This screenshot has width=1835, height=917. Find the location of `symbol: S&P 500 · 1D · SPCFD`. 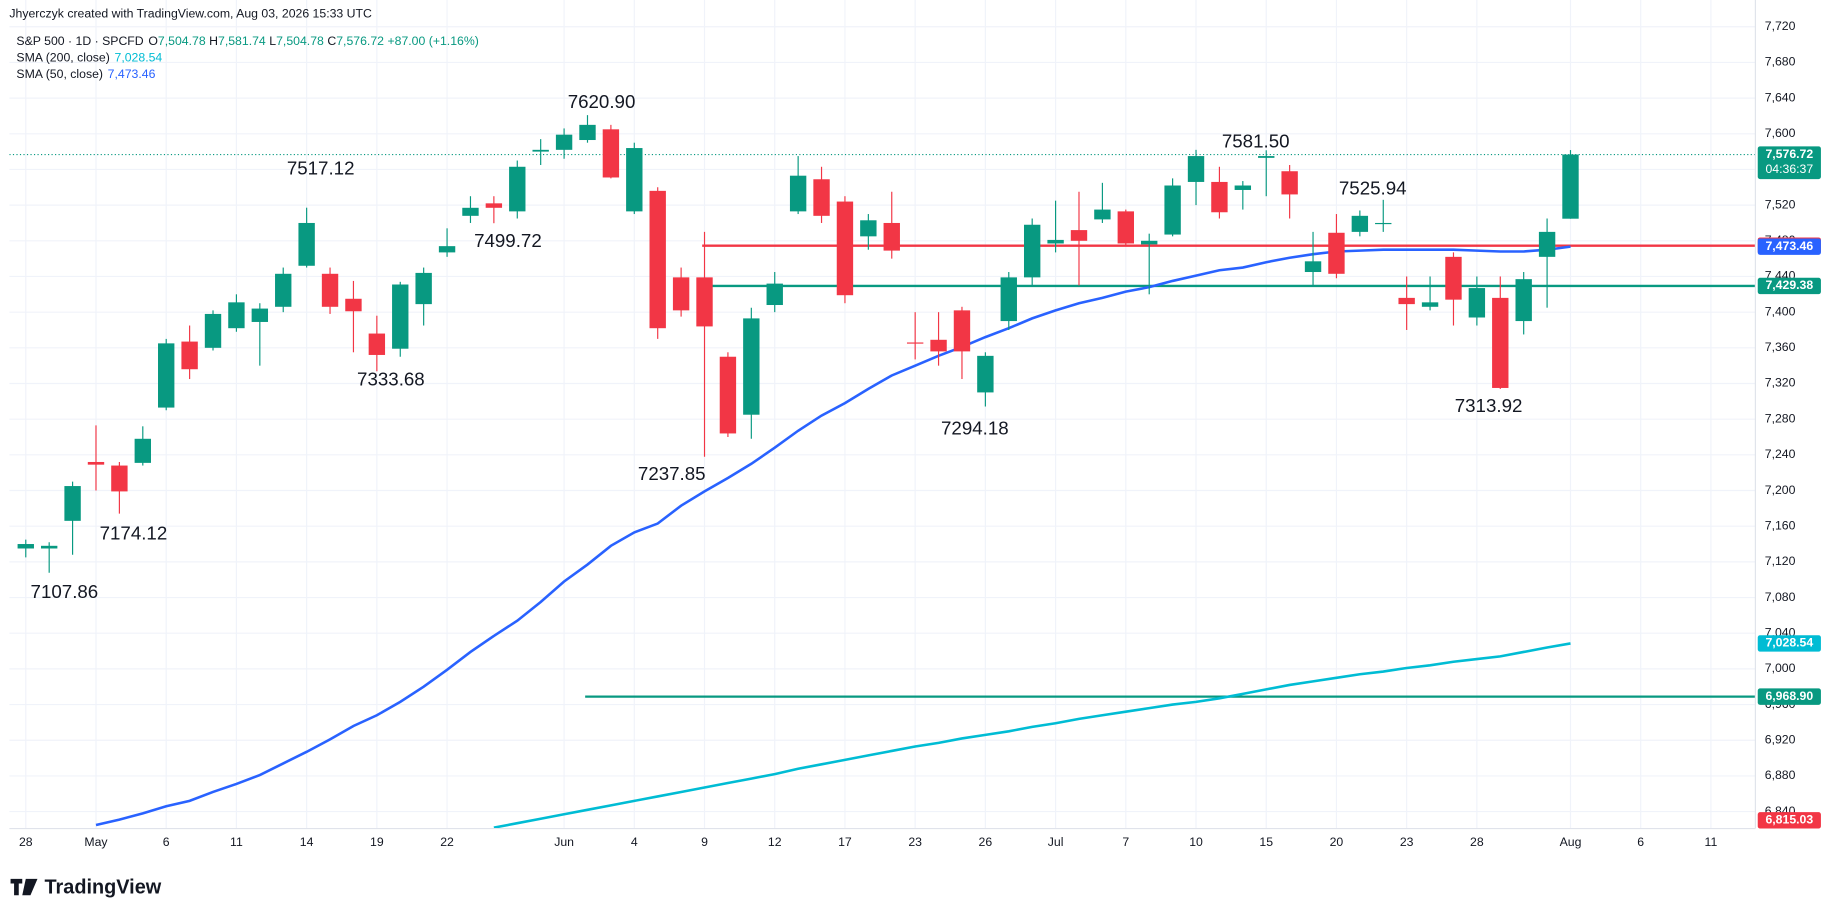

symbol: S&P 500 · 1D · SPCFD is located at coordinates (79, 41).